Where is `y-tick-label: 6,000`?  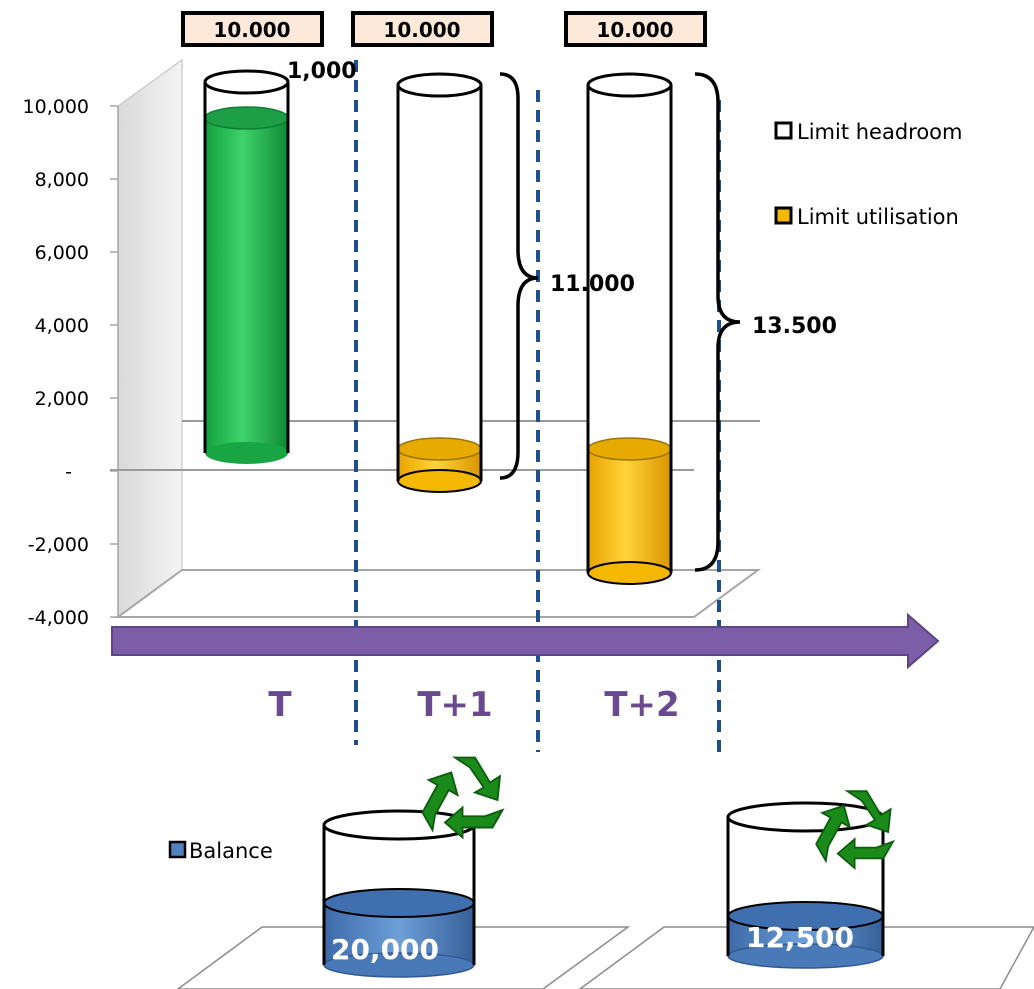
y-tick-label: 6,000 is located at coordinates (62, 253).